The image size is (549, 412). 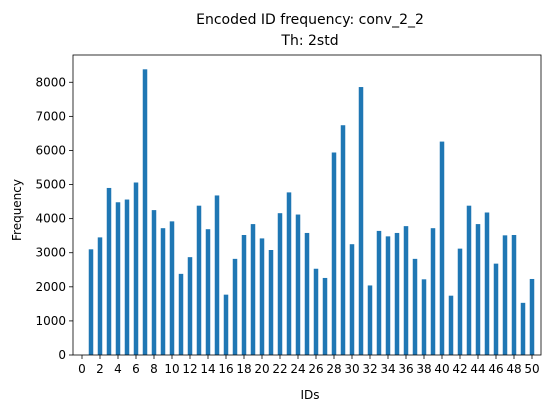 I want to click on x-tick-label-42: 42, so click(x=459, y=369).